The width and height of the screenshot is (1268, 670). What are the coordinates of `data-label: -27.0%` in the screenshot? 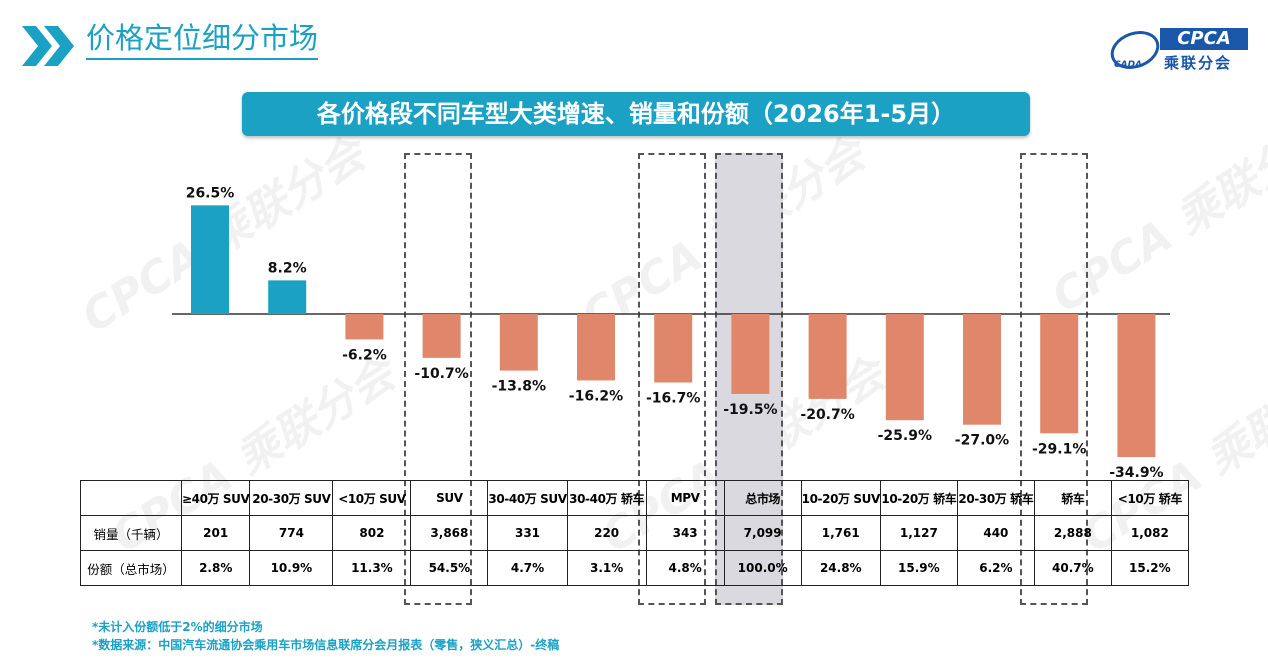 It's located at (982, 441).